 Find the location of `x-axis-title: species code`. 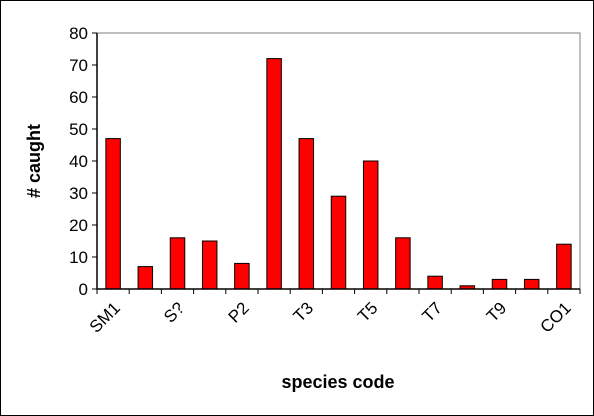

x-axis-title: species code is located at coordinates (337, 382).